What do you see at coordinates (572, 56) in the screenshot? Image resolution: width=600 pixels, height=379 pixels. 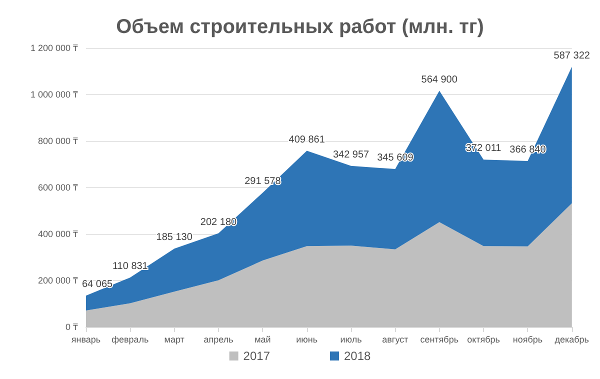 I see `data-label: 587 322` at bounding box center [572, 56].